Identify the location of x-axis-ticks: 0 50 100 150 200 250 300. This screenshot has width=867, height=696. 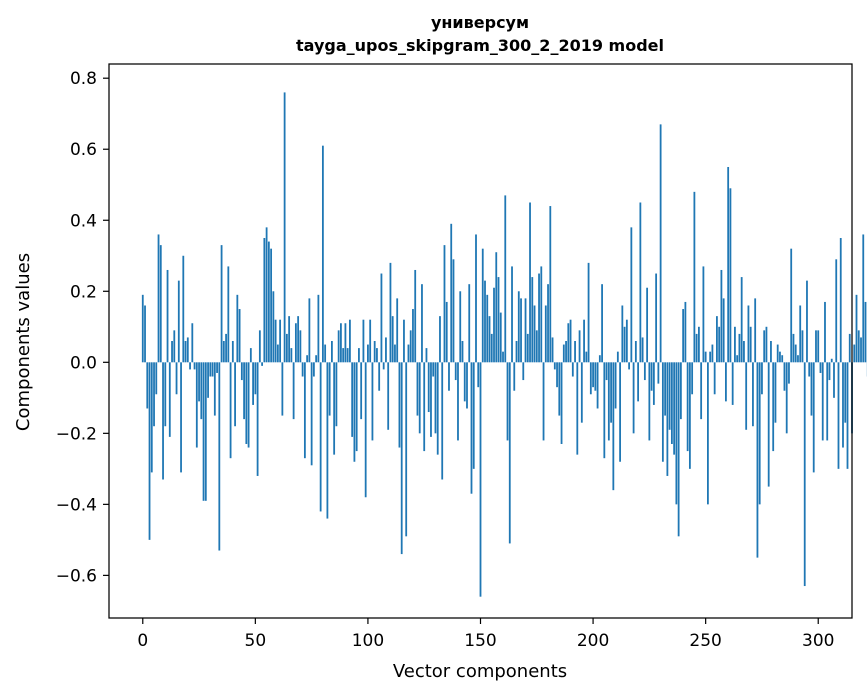
(485, 634).